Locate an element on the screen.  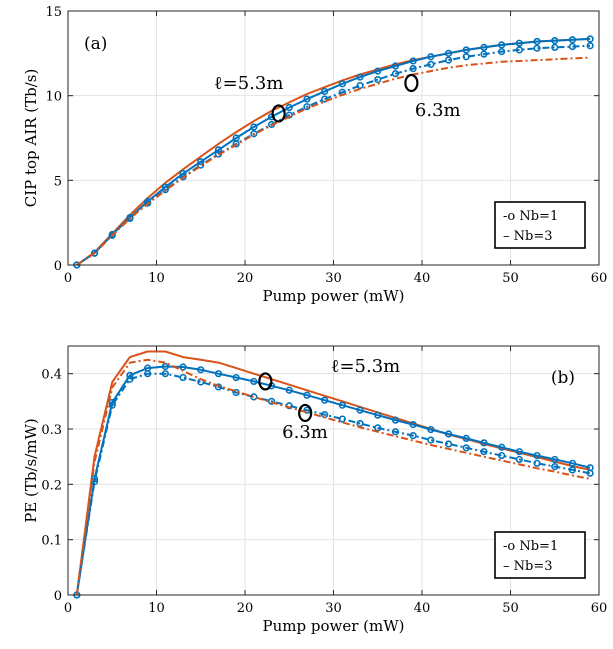
y-tick-label: 0.2 is located at coordinates (51, 485).